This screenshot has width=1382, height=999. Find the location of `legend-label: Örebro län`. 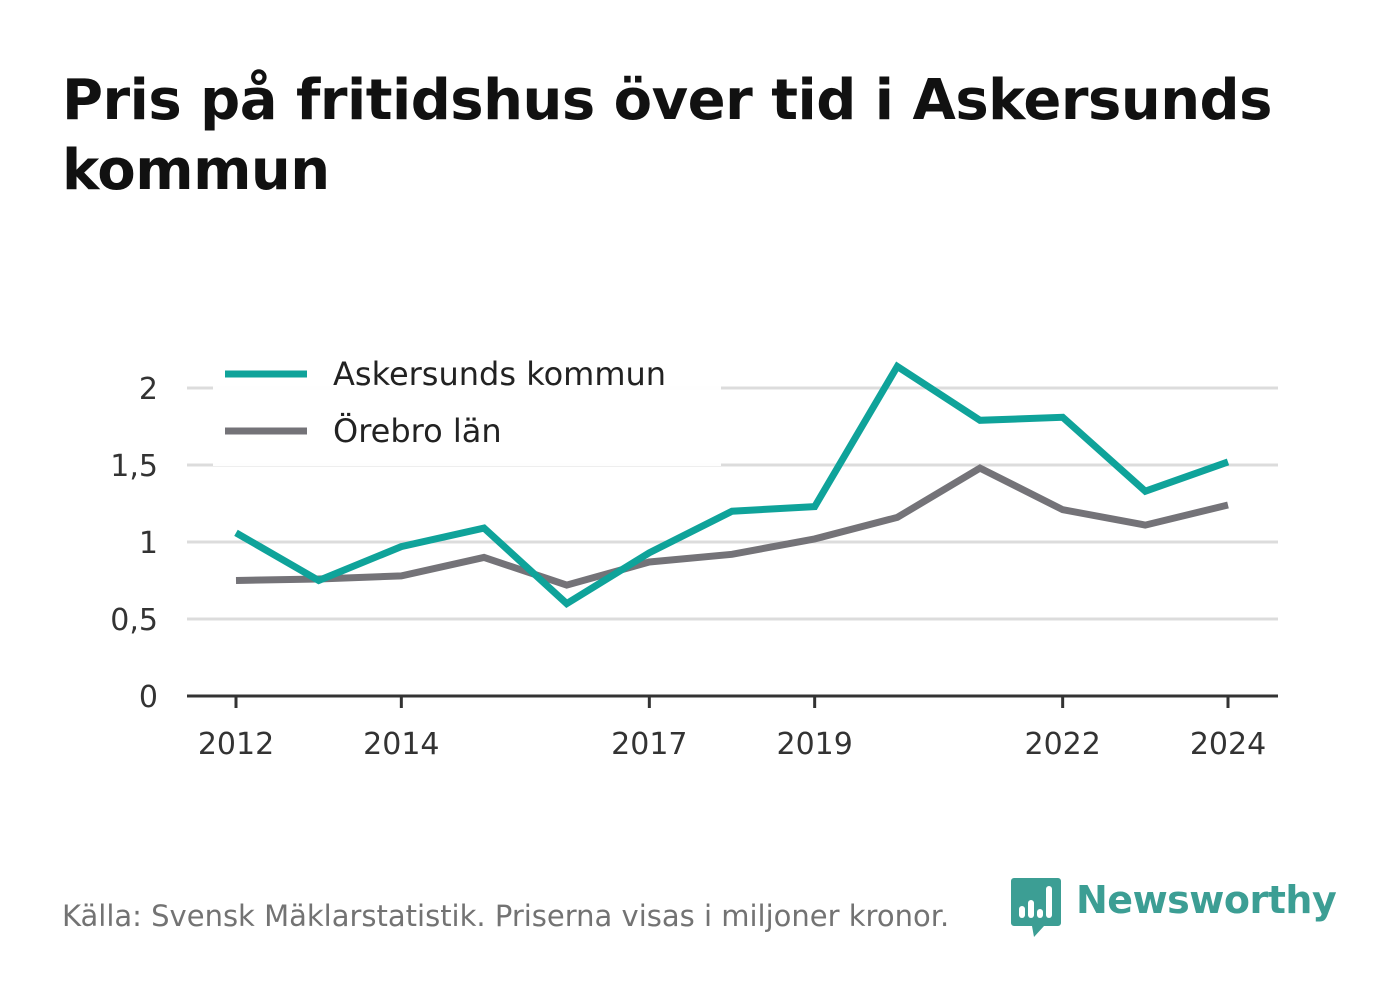

legend-label: Örebro län is located at coordinates (417, 431).